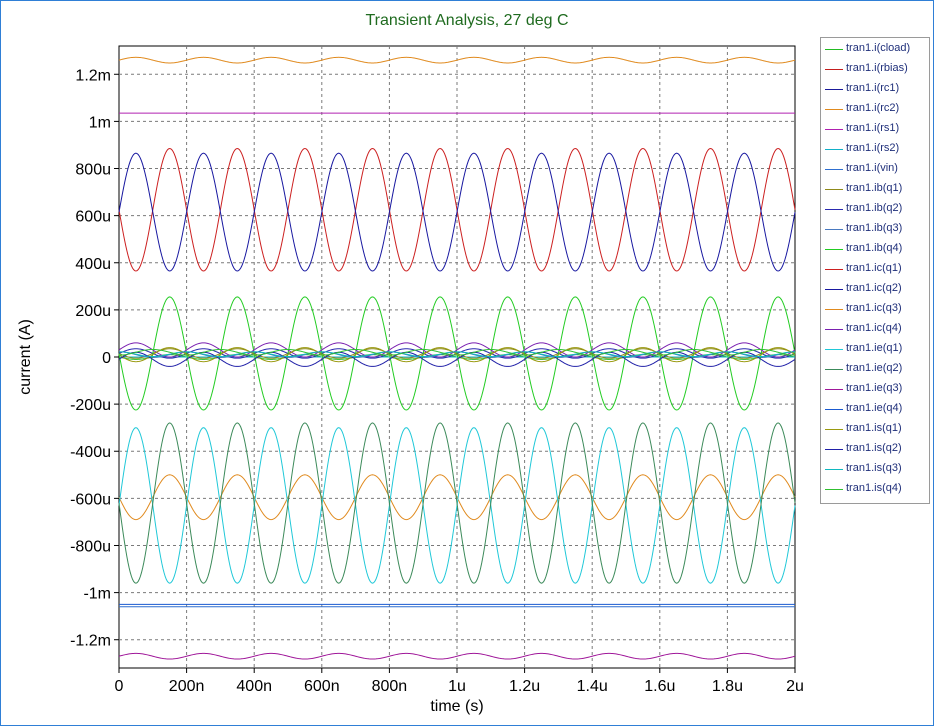 The width and height of the screenshot is (934, 726). I want to click on legend-item: tran1.ie(q2), so click(875, 370).